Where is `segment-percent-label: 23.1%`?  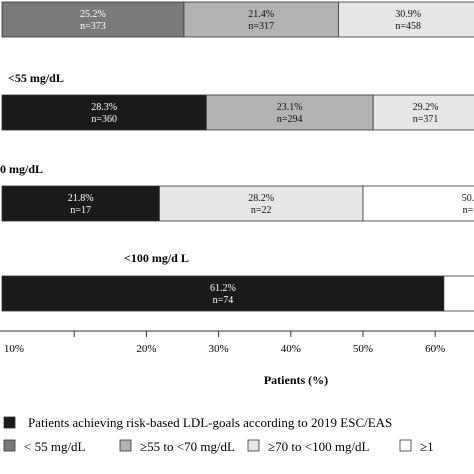 segment-percent-label: 23.1% is located at coordinates (290, 107).